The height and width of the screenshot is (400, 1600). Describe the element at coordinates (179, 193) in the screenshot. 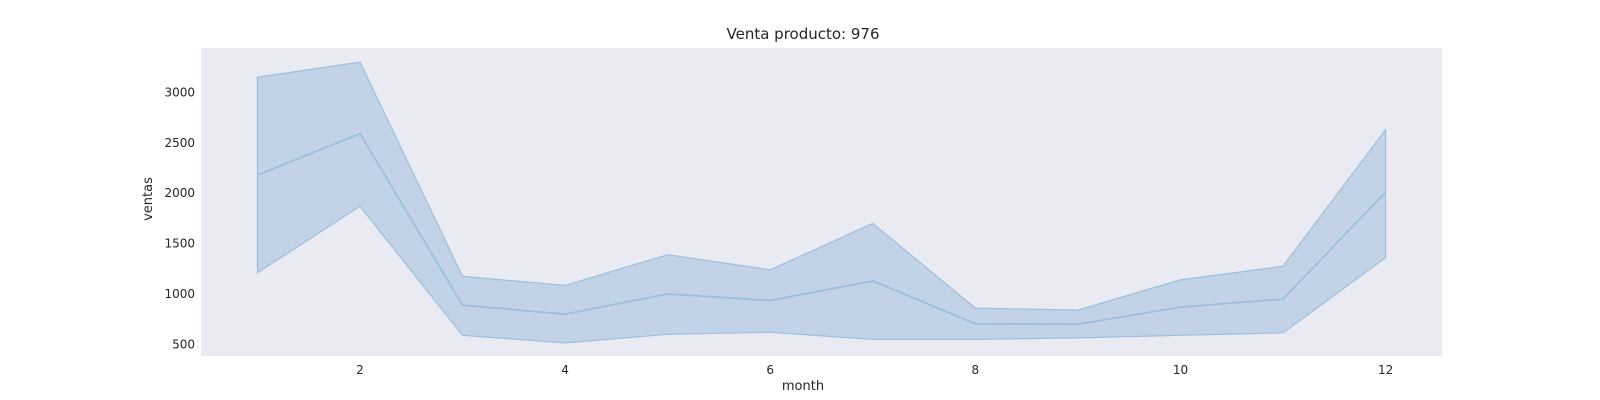

I see `y-tick-label: 2000` at that location.